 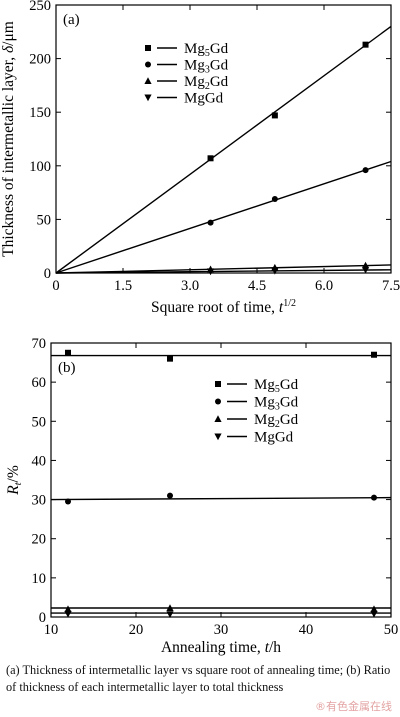 What do you see at coordinates (39, 579) in the screenshot?
I see `y-tick-label: 10` at bounding box center [39, 579].